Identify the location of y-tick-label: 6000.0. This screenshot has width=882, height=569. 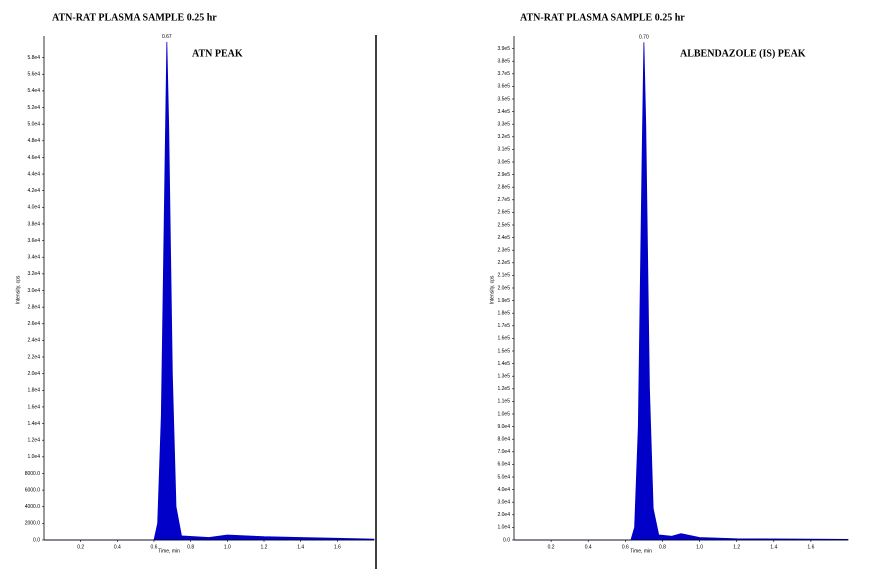
(33, 490).